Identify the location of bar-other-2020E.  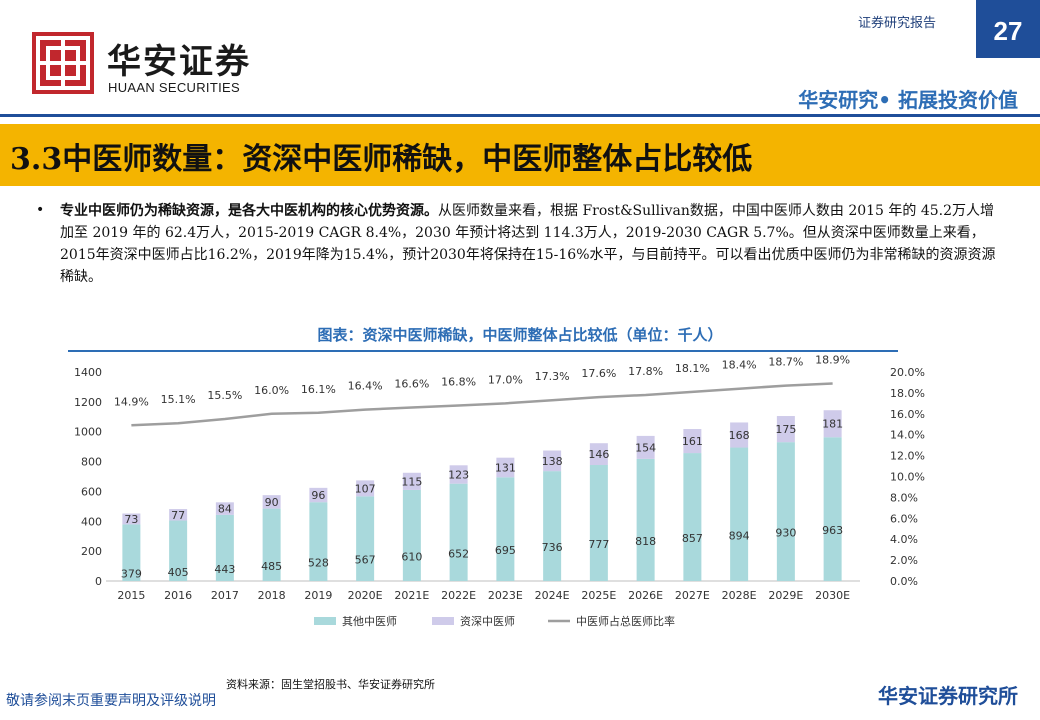
(365, 538).